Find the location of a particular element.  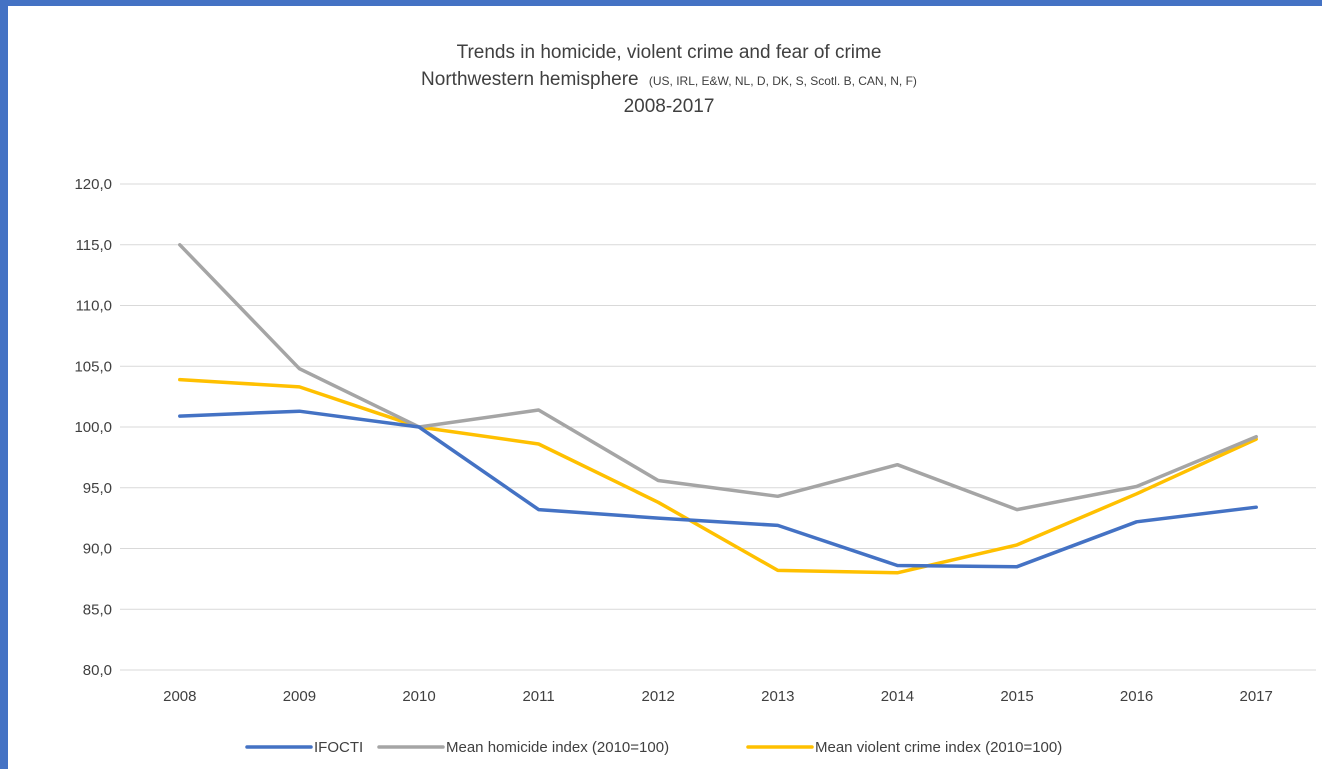

y-tick-label: 120,0 is located at coordinates (93, 184).